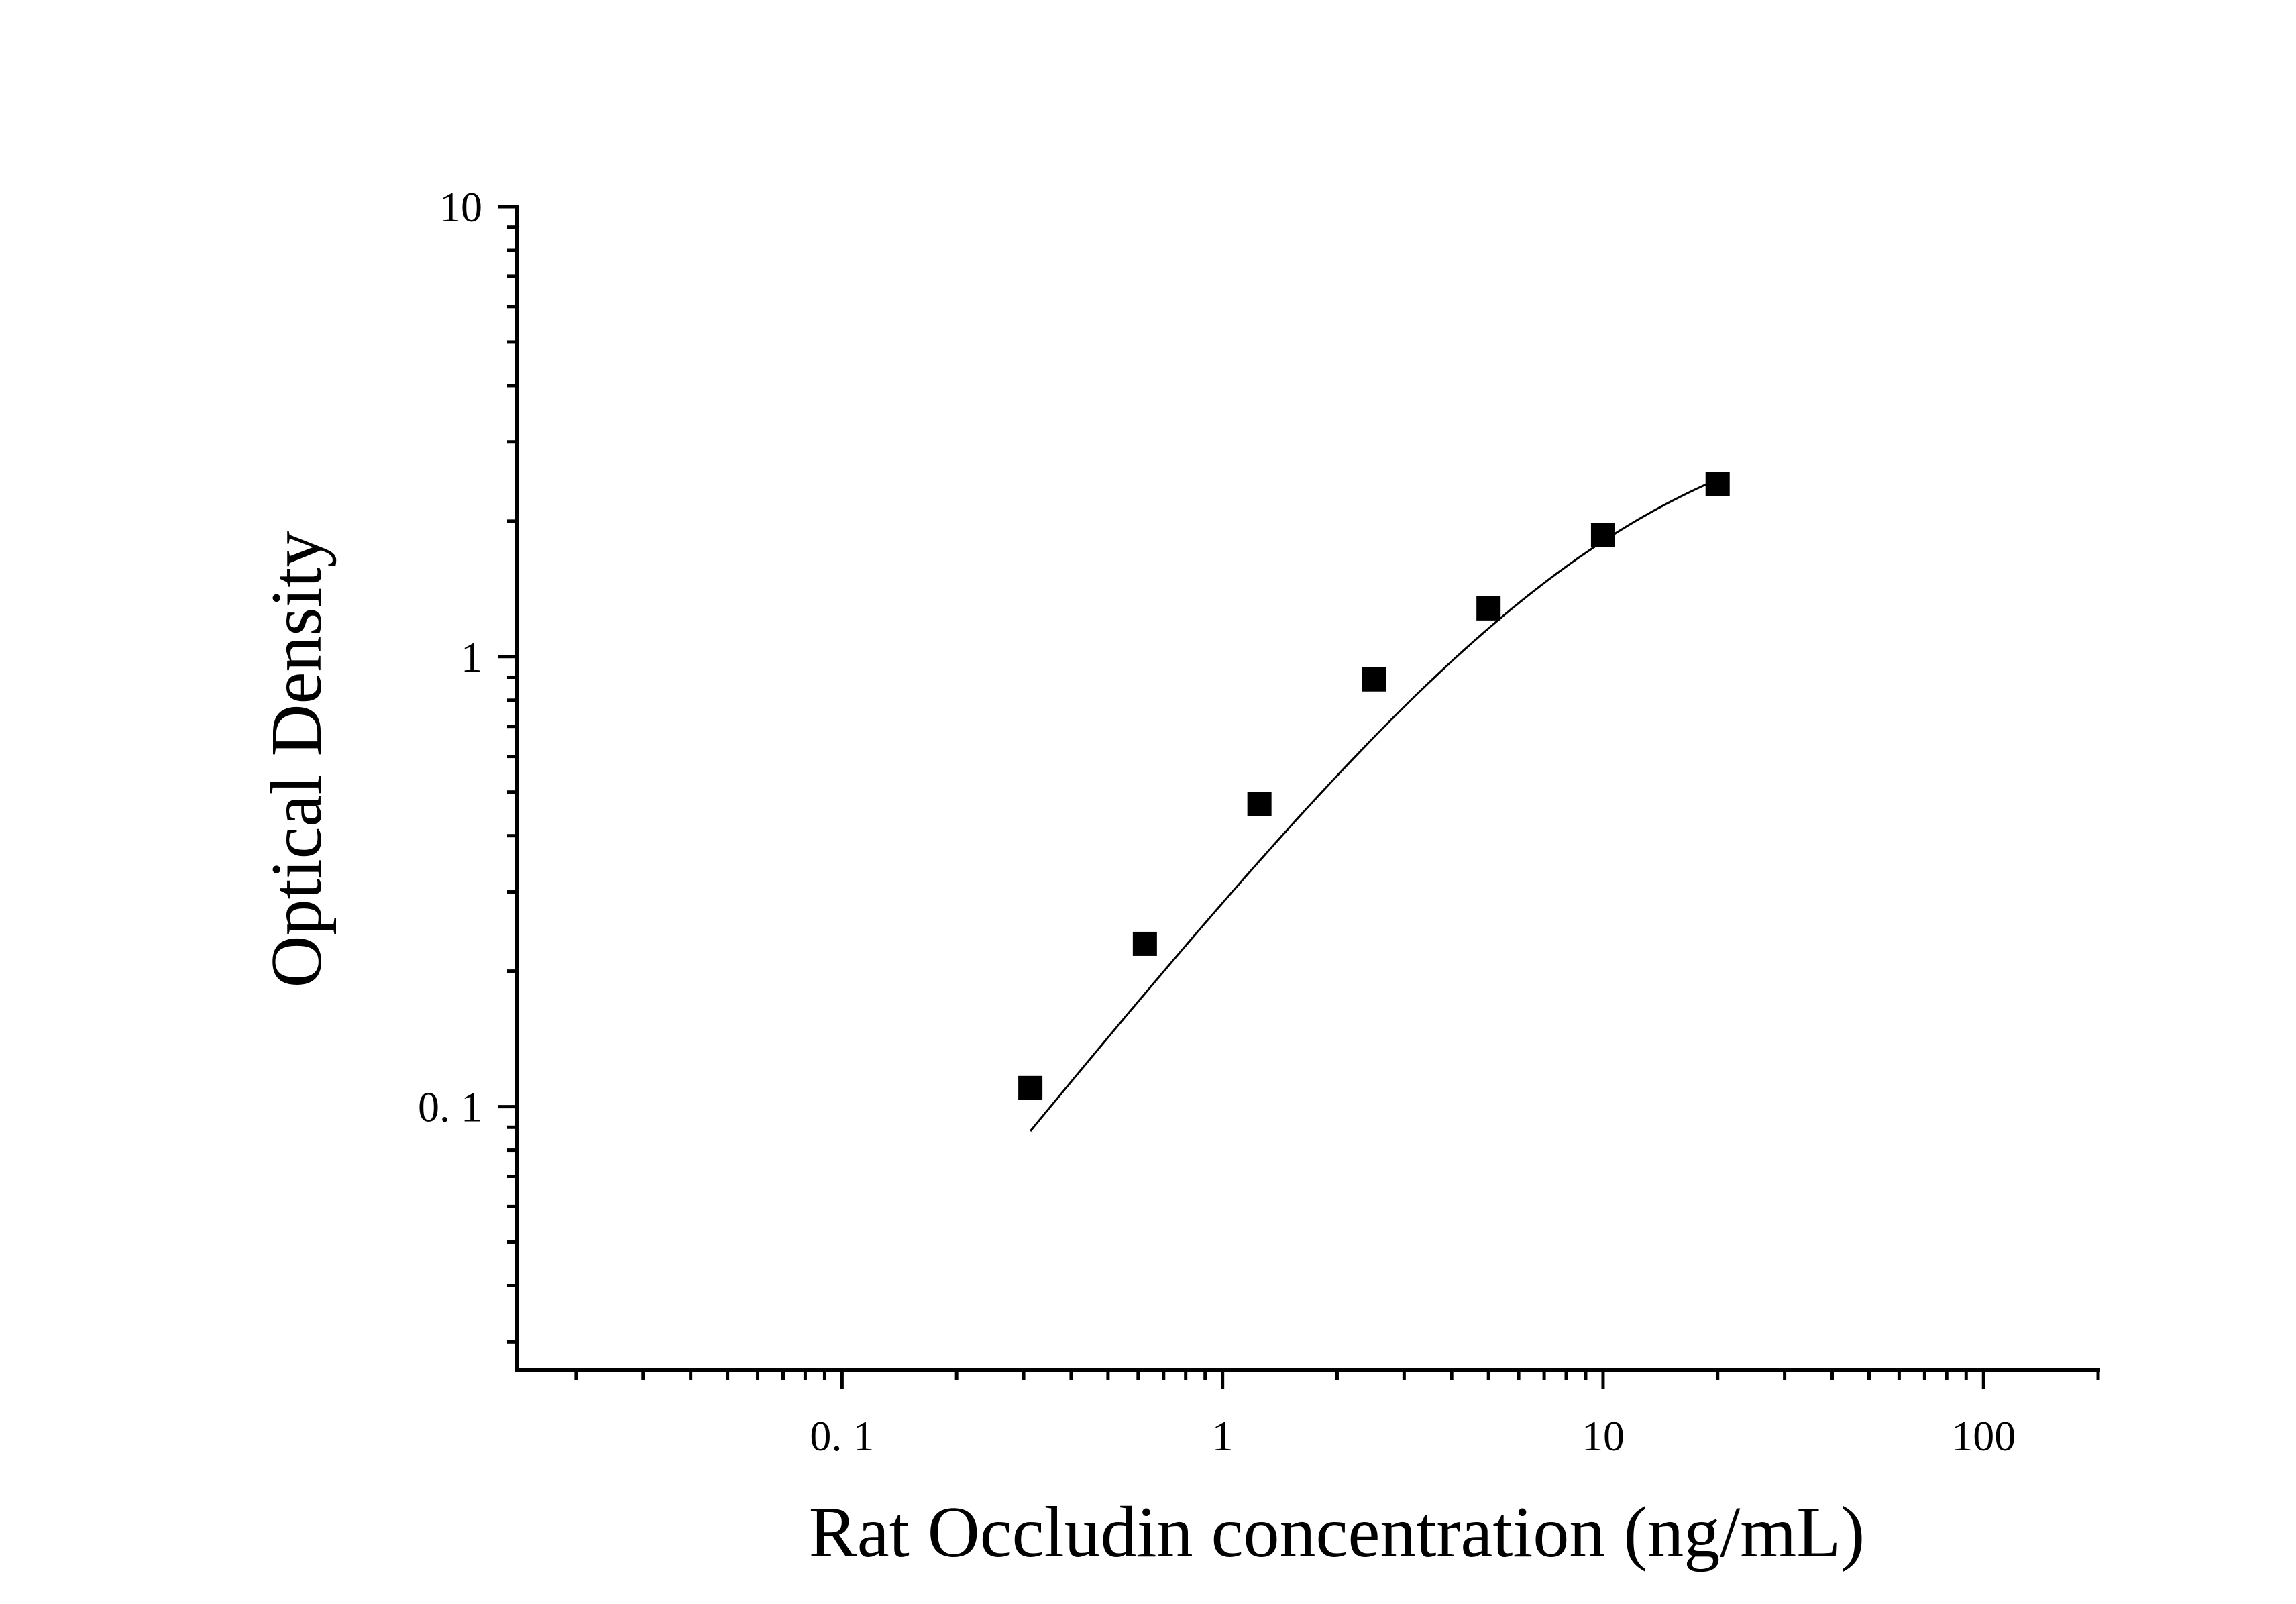 The image size is (2296, 1604). What do you see at coordinates (297, 759) in the screenshot?
I see `y-axis-title: Optical Density` at bounding box center [297, 759].